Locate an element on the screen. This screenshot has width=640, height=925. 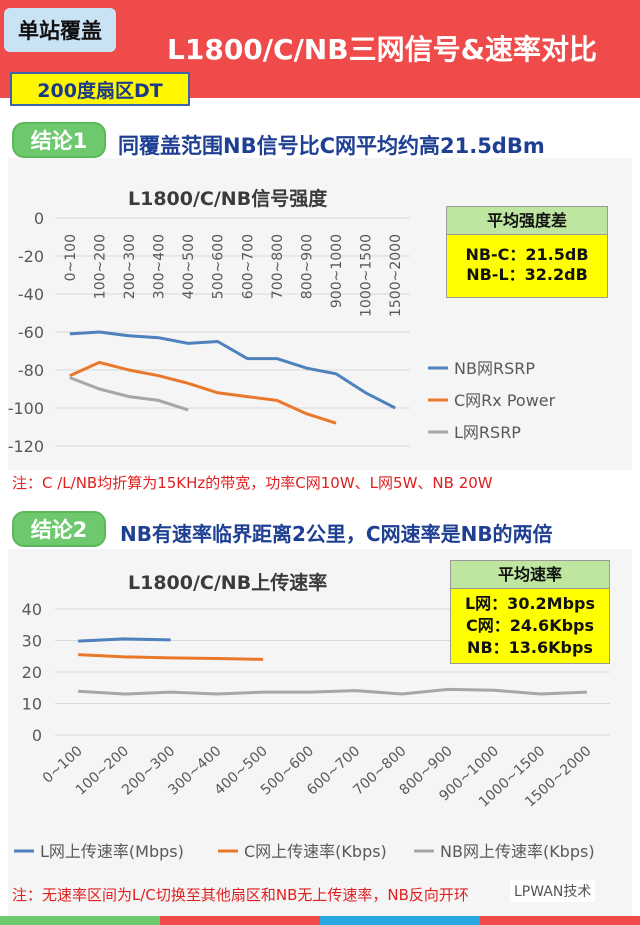
x-tick-label: 900~1000 is located at coordinates (337, 271).